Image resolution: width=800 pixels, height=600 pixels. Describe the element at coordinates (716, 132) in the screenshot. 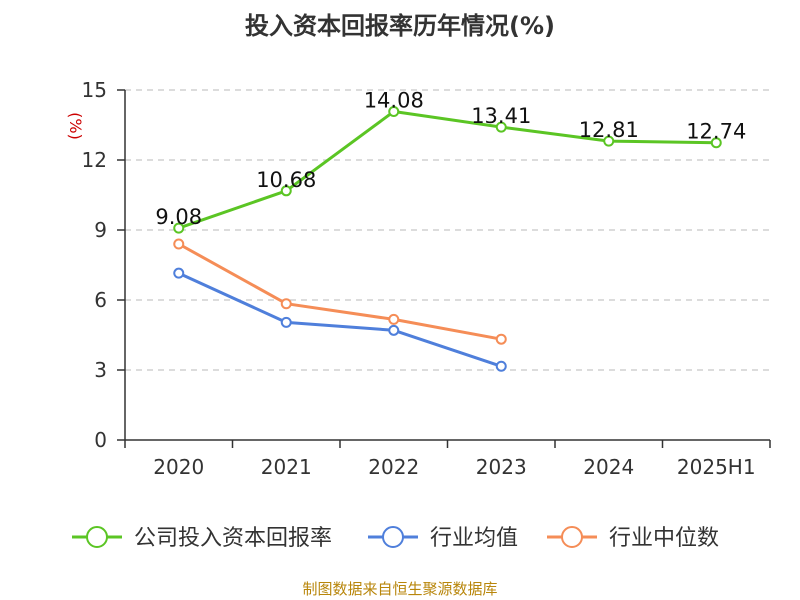

I see `data-label: 12.74` at that location.